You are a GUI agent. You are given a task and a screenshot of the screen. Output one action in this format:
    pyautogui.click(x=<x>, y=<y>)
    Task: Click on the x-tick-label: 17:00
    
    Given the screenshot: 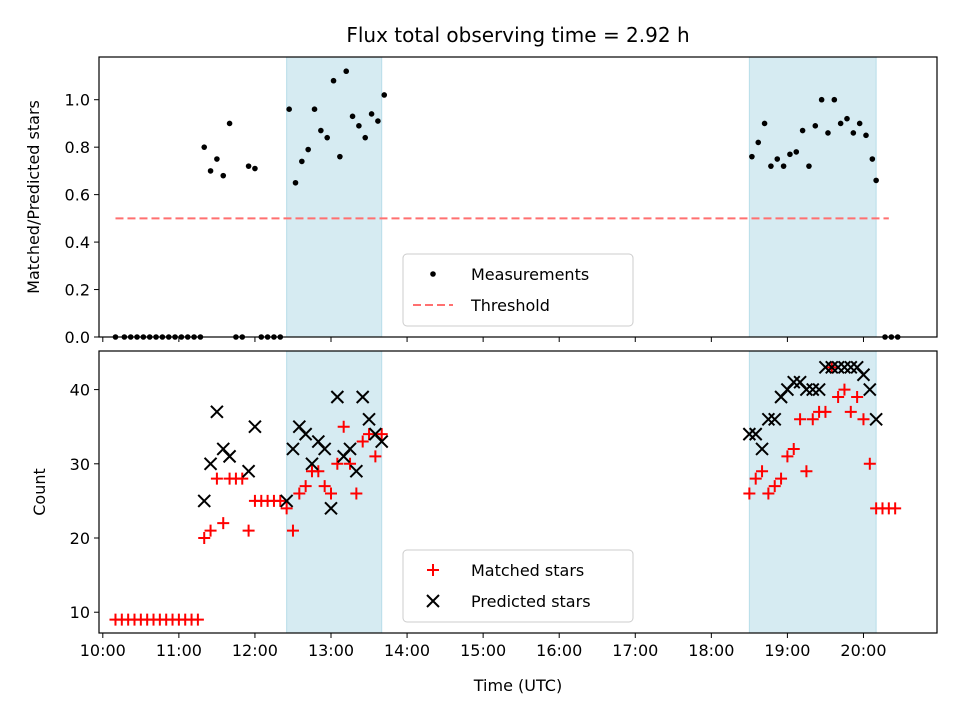 What is the action you would take?
    pyautogui.click(x=635, y=650)
    